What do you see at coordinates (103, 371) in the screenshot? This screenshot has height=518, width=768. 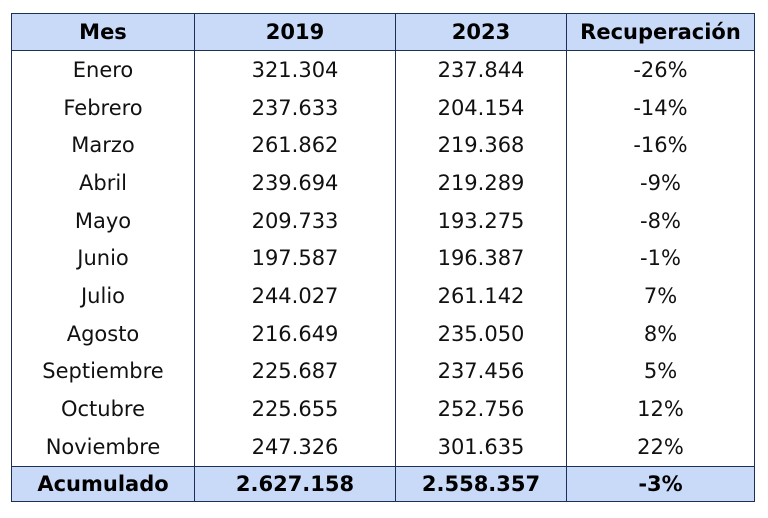 I see `cell-month: Septiembre` at bounding box center [103, 371].